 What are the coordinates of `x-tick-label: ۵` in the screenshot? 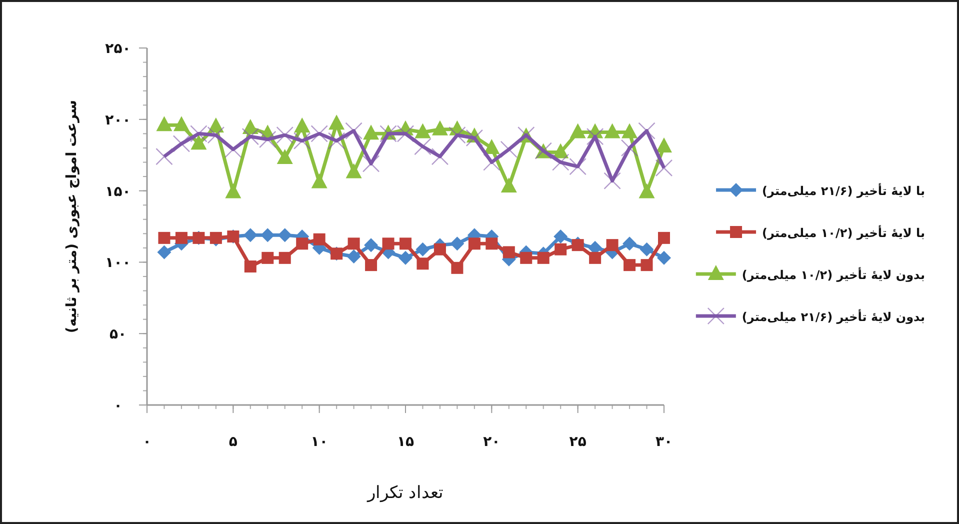 It's located at (233, 442).